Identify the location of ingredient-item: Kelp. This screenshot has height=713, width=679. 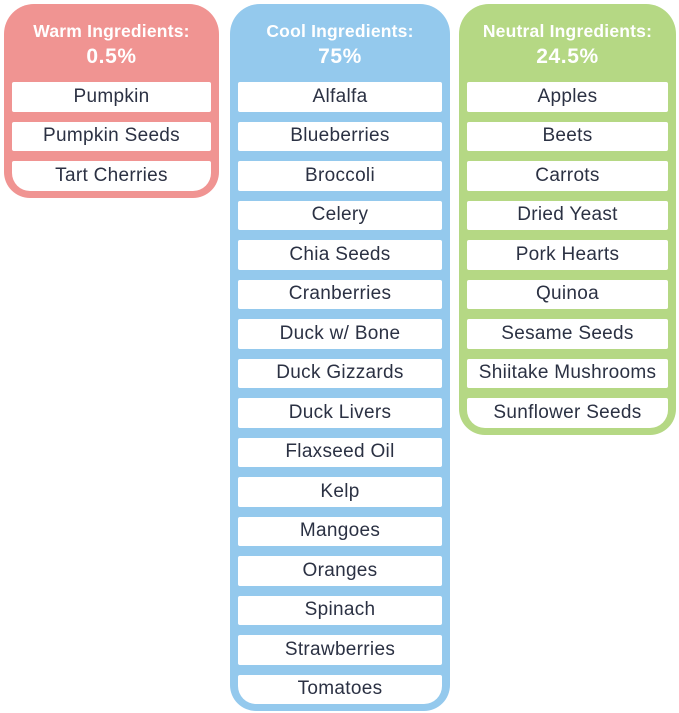
(340, 492).